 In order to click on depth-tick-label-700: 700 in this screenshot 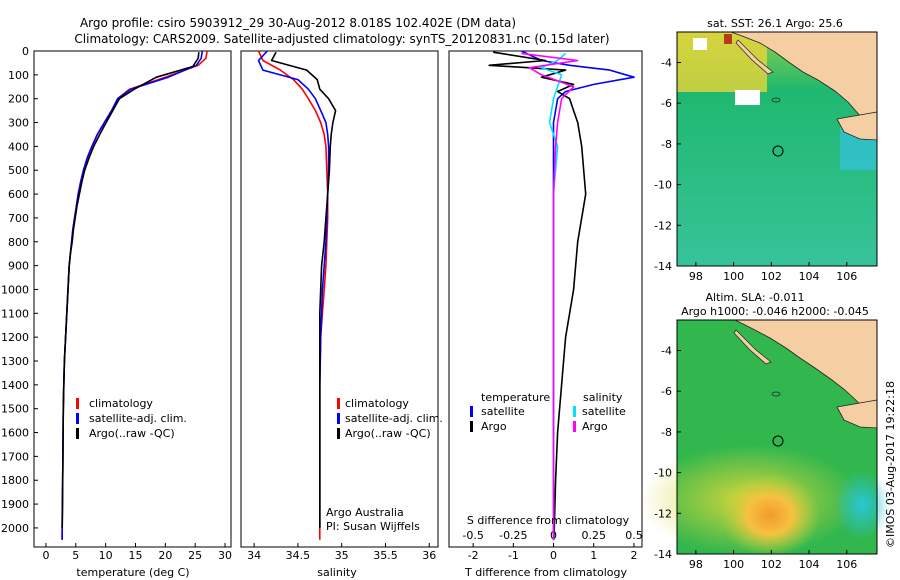, I will do `click(18, 218)`.